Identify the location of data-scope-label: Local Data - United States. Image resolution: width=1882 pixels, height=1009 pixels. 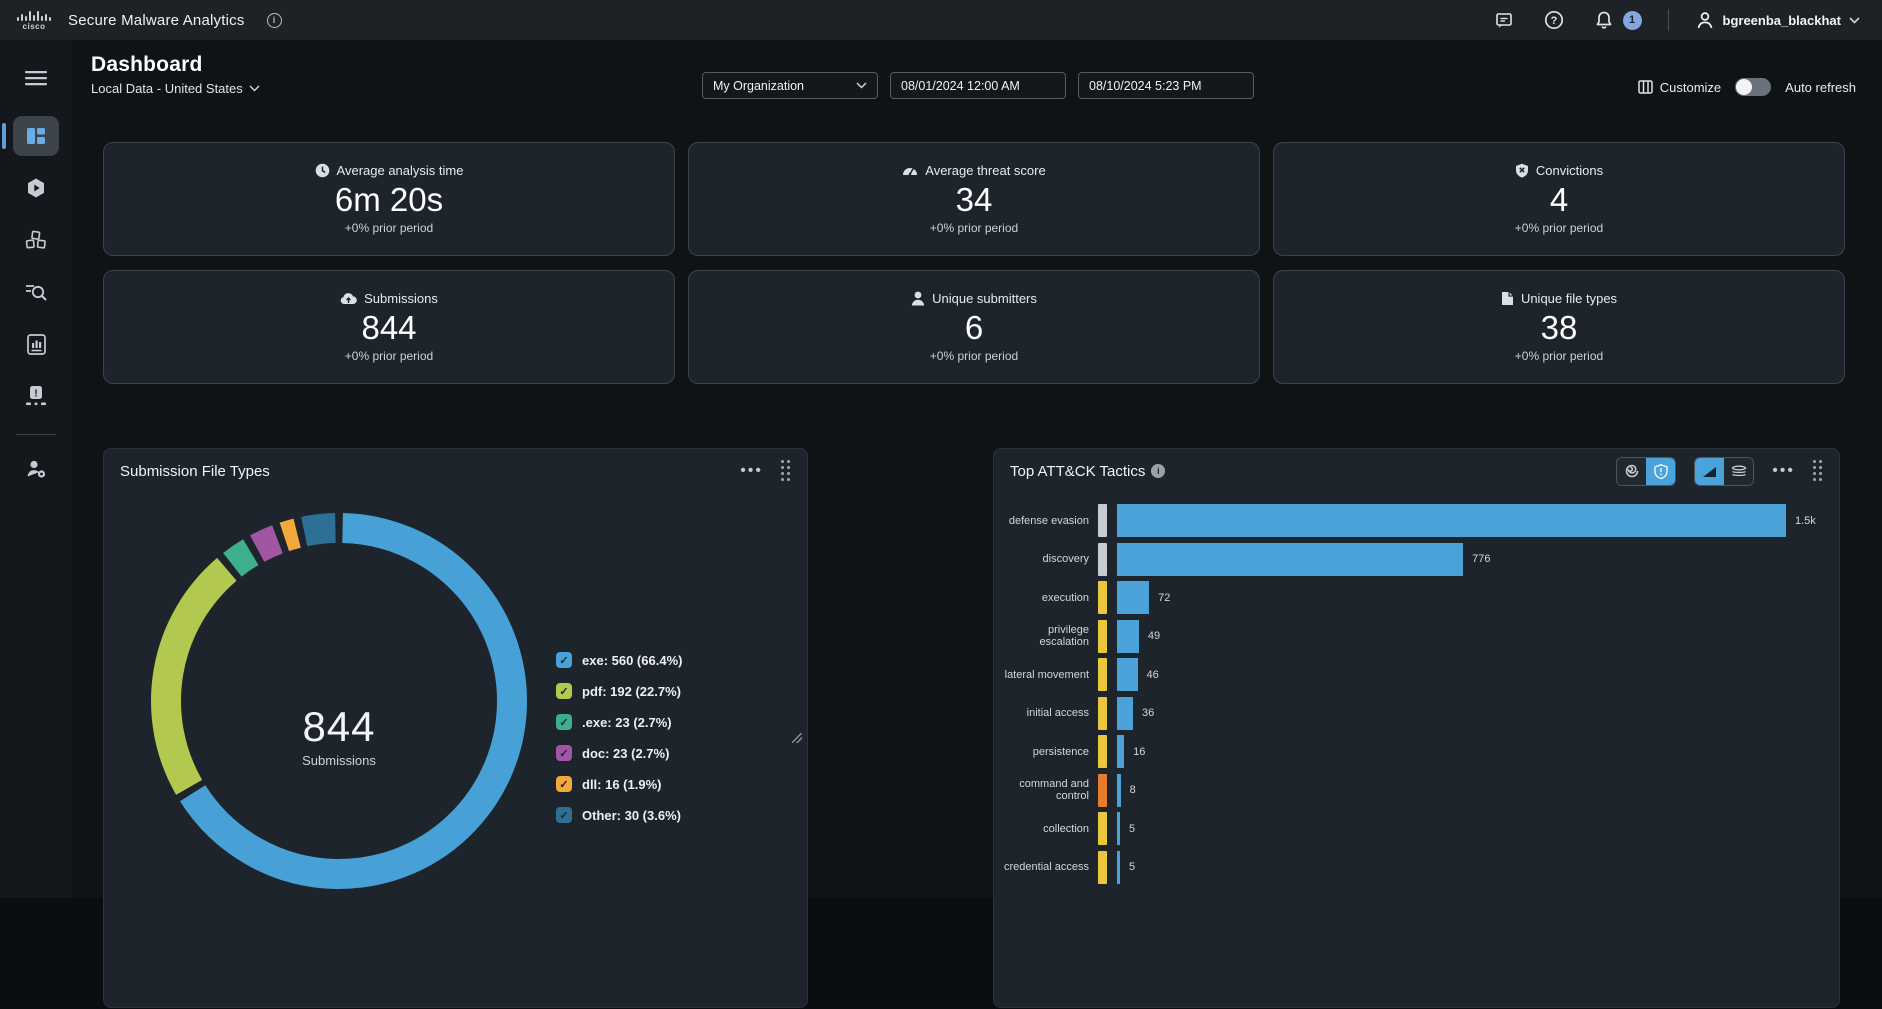
(167, 88).